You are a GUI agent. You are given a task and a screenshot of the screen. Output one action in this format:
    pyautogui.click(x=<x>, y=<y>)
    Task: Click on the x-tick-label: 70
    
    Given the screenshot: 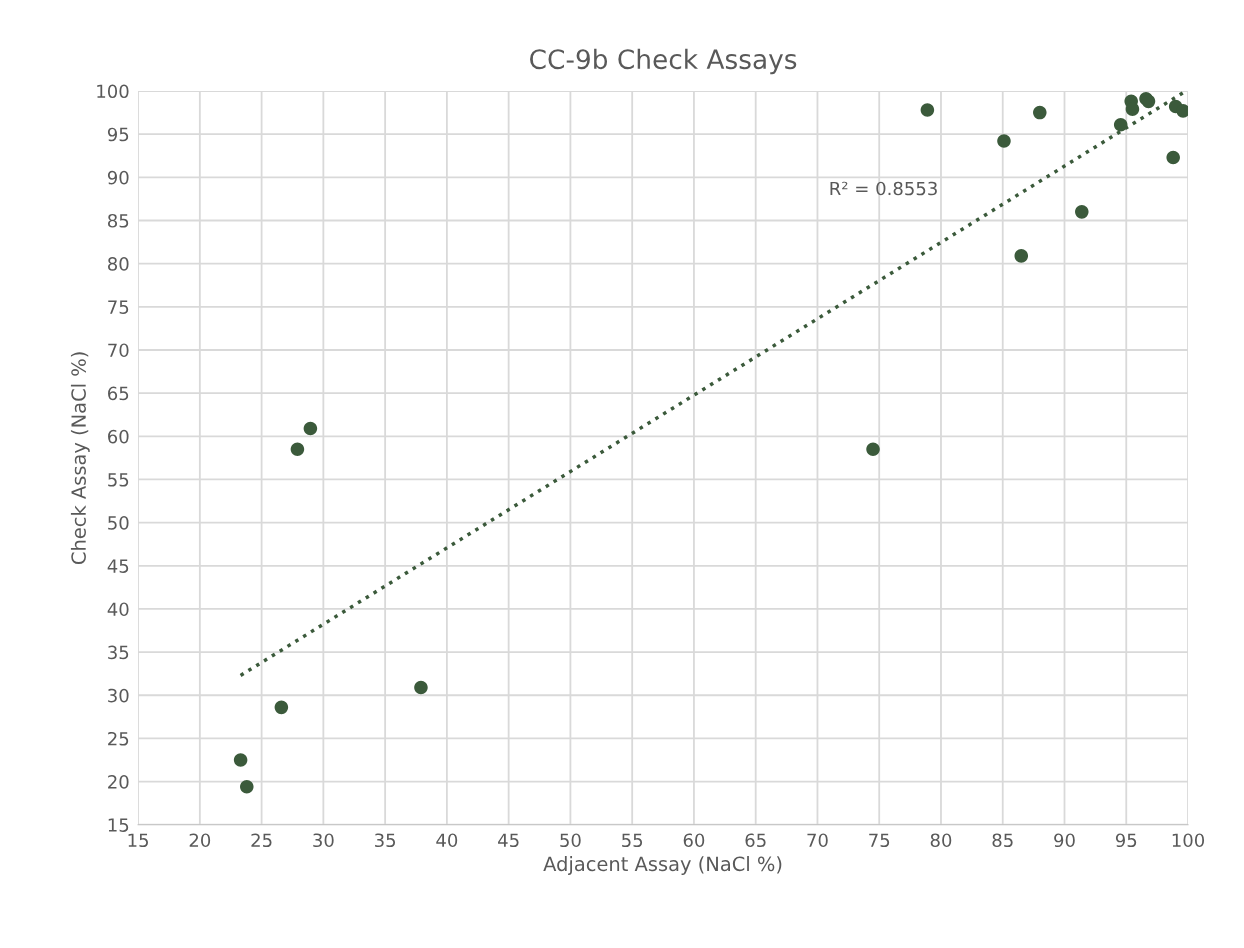 What is the action you would take?
    pyautogui.click(x=817, y=840)
    